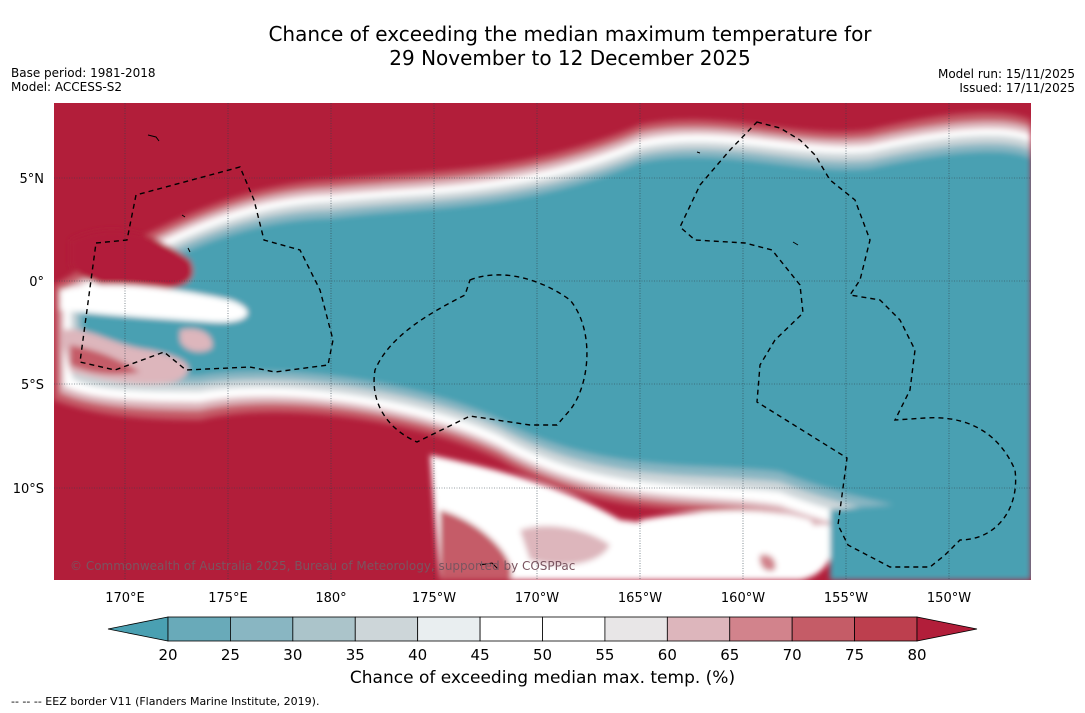 This screenshot has height=713, width=1085. I want to click on lon-label: 170°W, so click(537, 598).